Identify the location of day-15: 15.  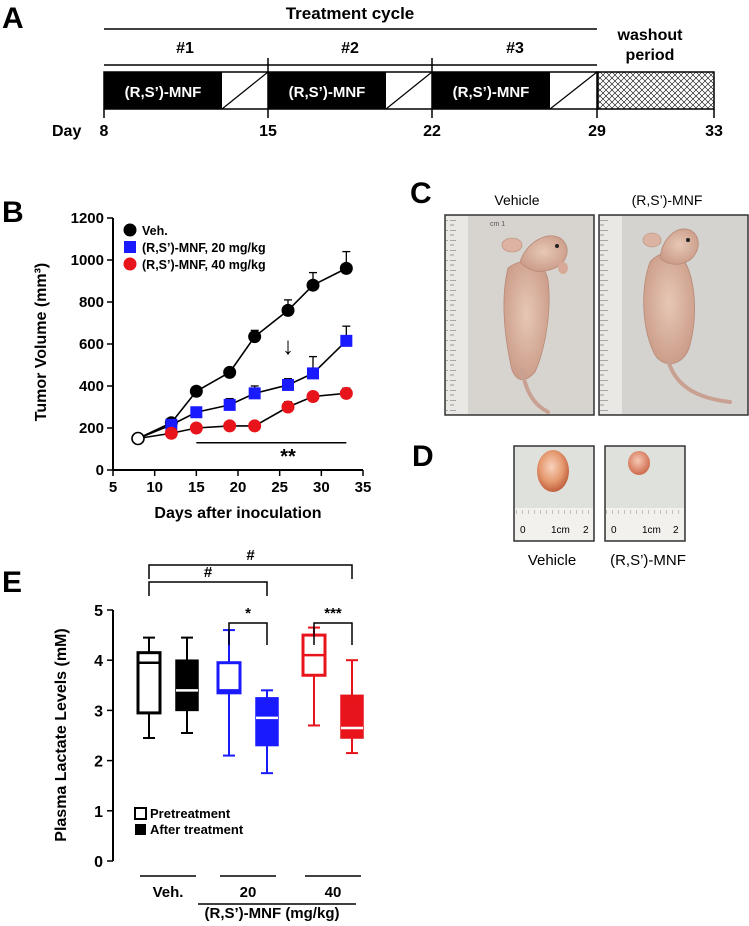
(268, 131).